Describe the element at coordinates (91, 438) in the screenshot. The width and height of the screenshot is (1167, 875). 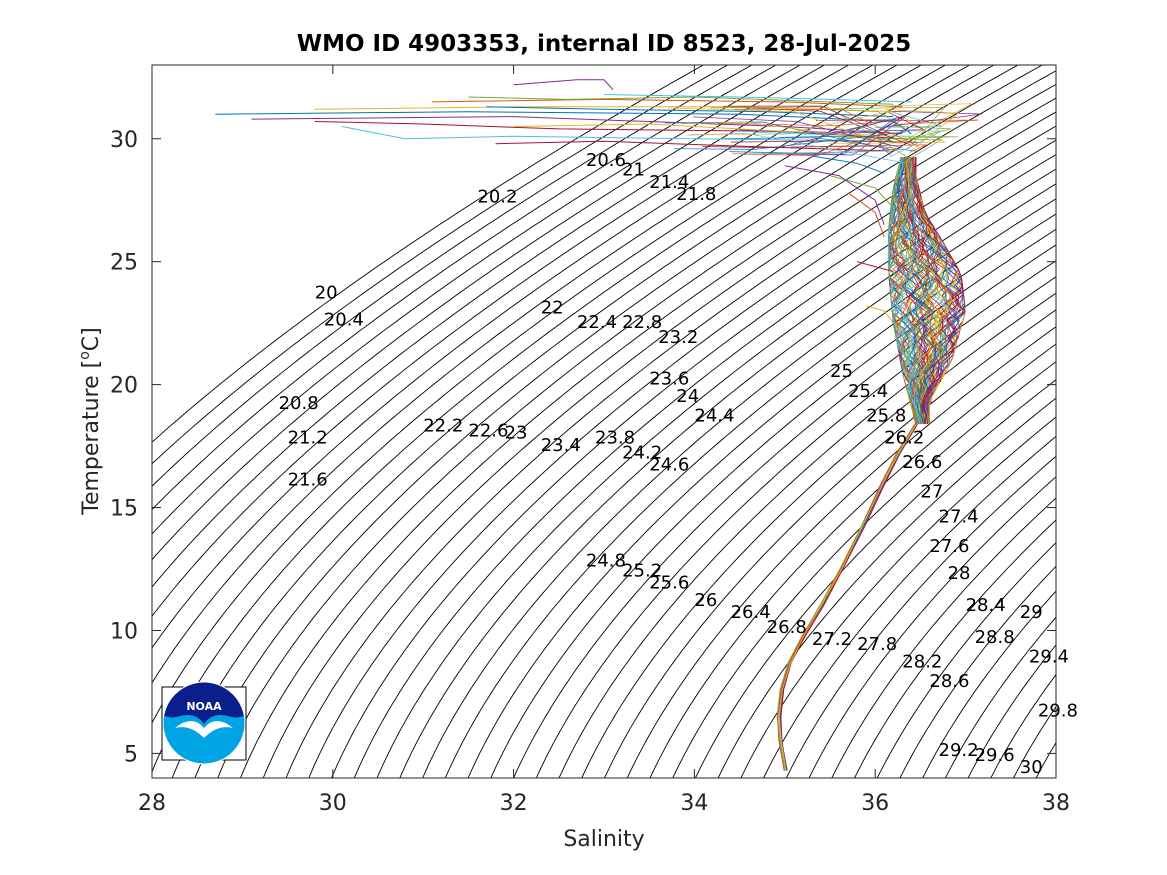
I see `y-axis-label-prefix: Temperature [` at that location.